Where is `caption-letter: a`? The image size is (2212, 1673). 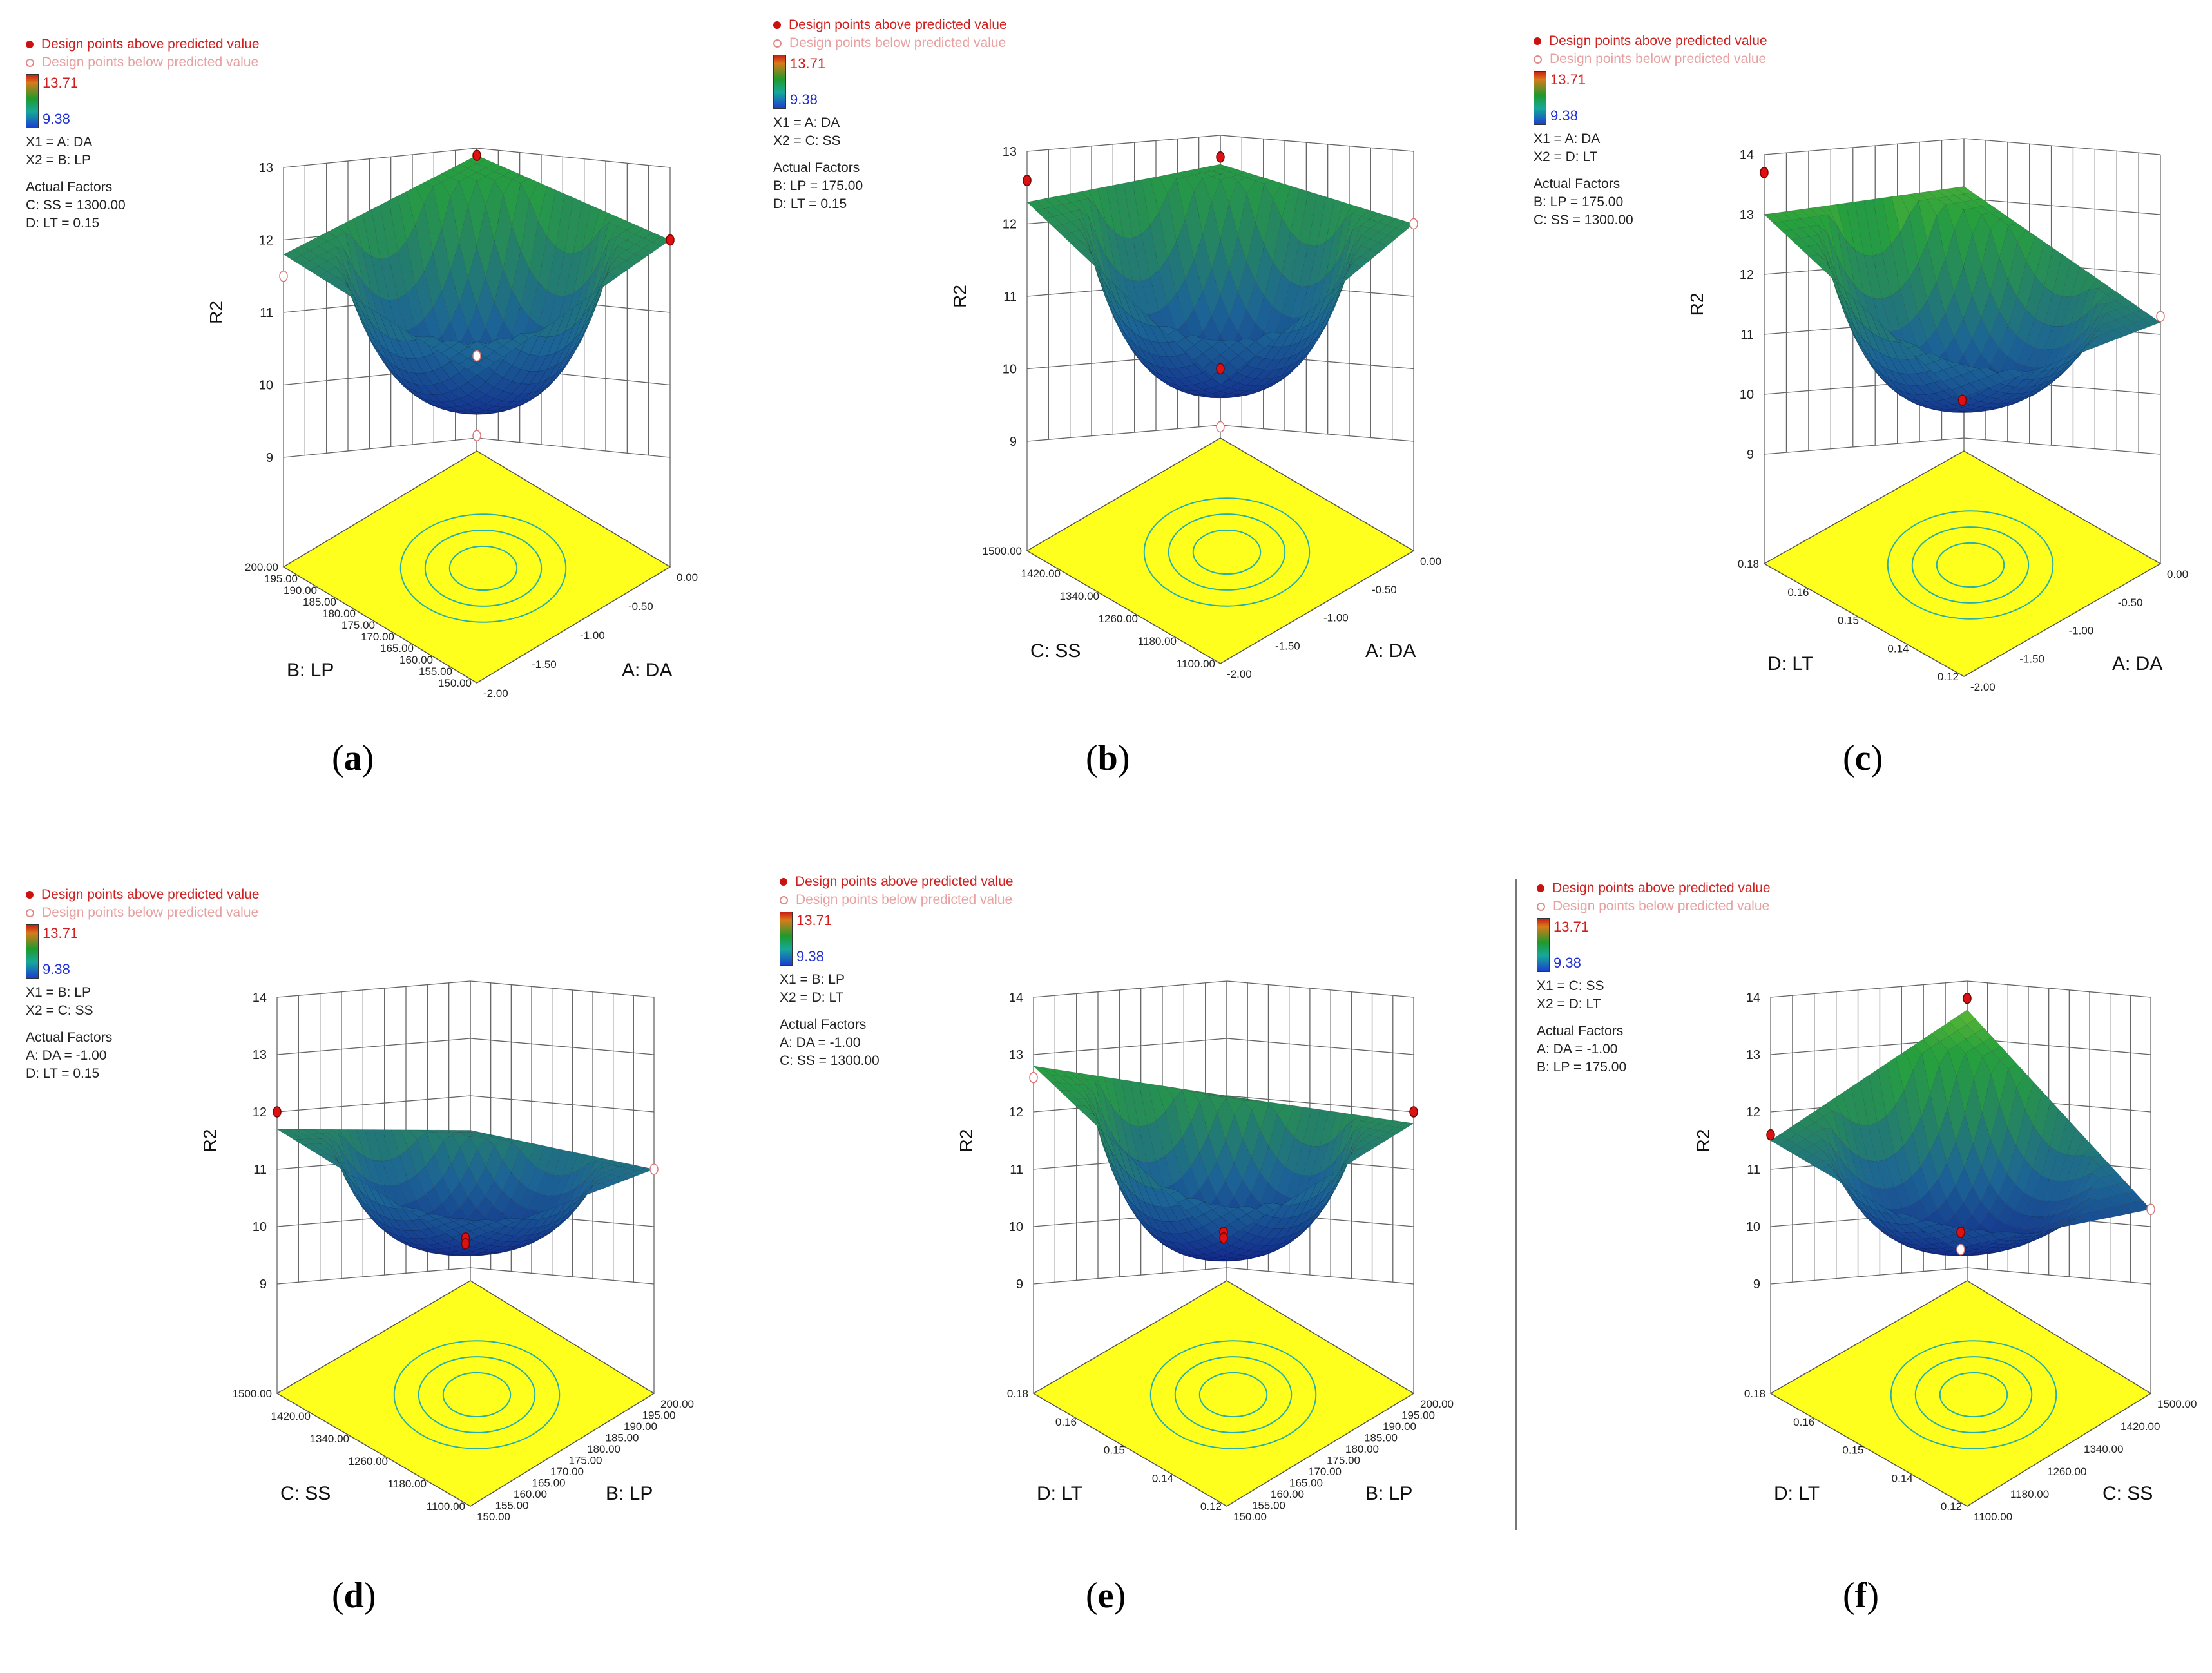
caption-letter: a is located at coordinates (352, 758).